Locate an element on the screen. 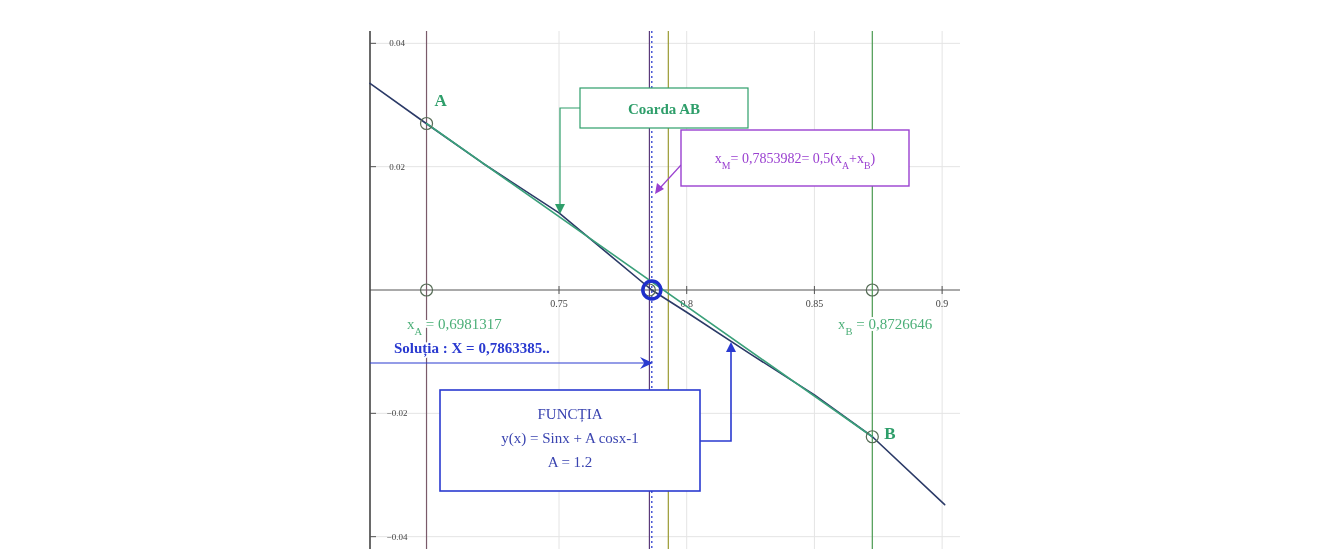 This screenshot has width=1341, height=560. y-tick-label: −0.04 is located at coordinates (397, 536).